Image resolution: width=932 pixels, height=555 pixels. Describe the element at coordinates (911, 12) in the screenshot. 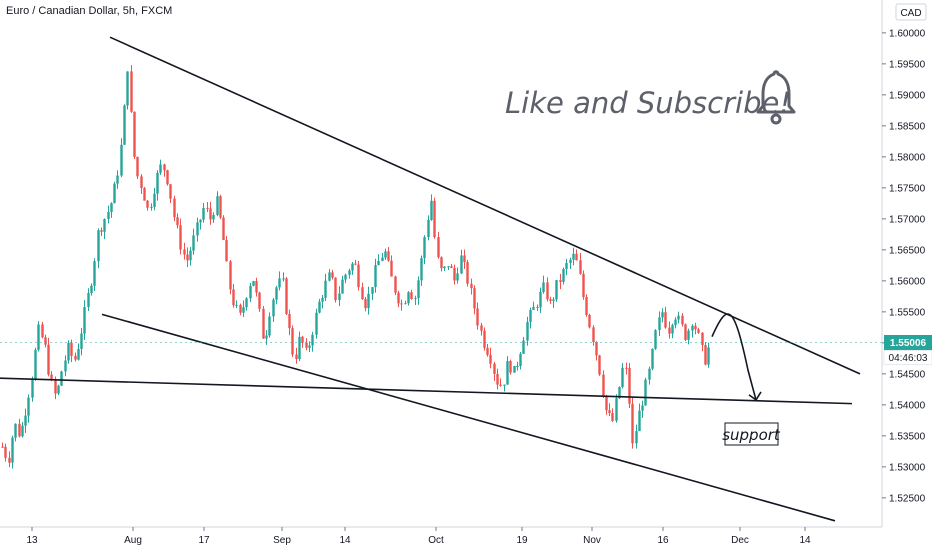

I see `currency-badge: CAD` at that location.